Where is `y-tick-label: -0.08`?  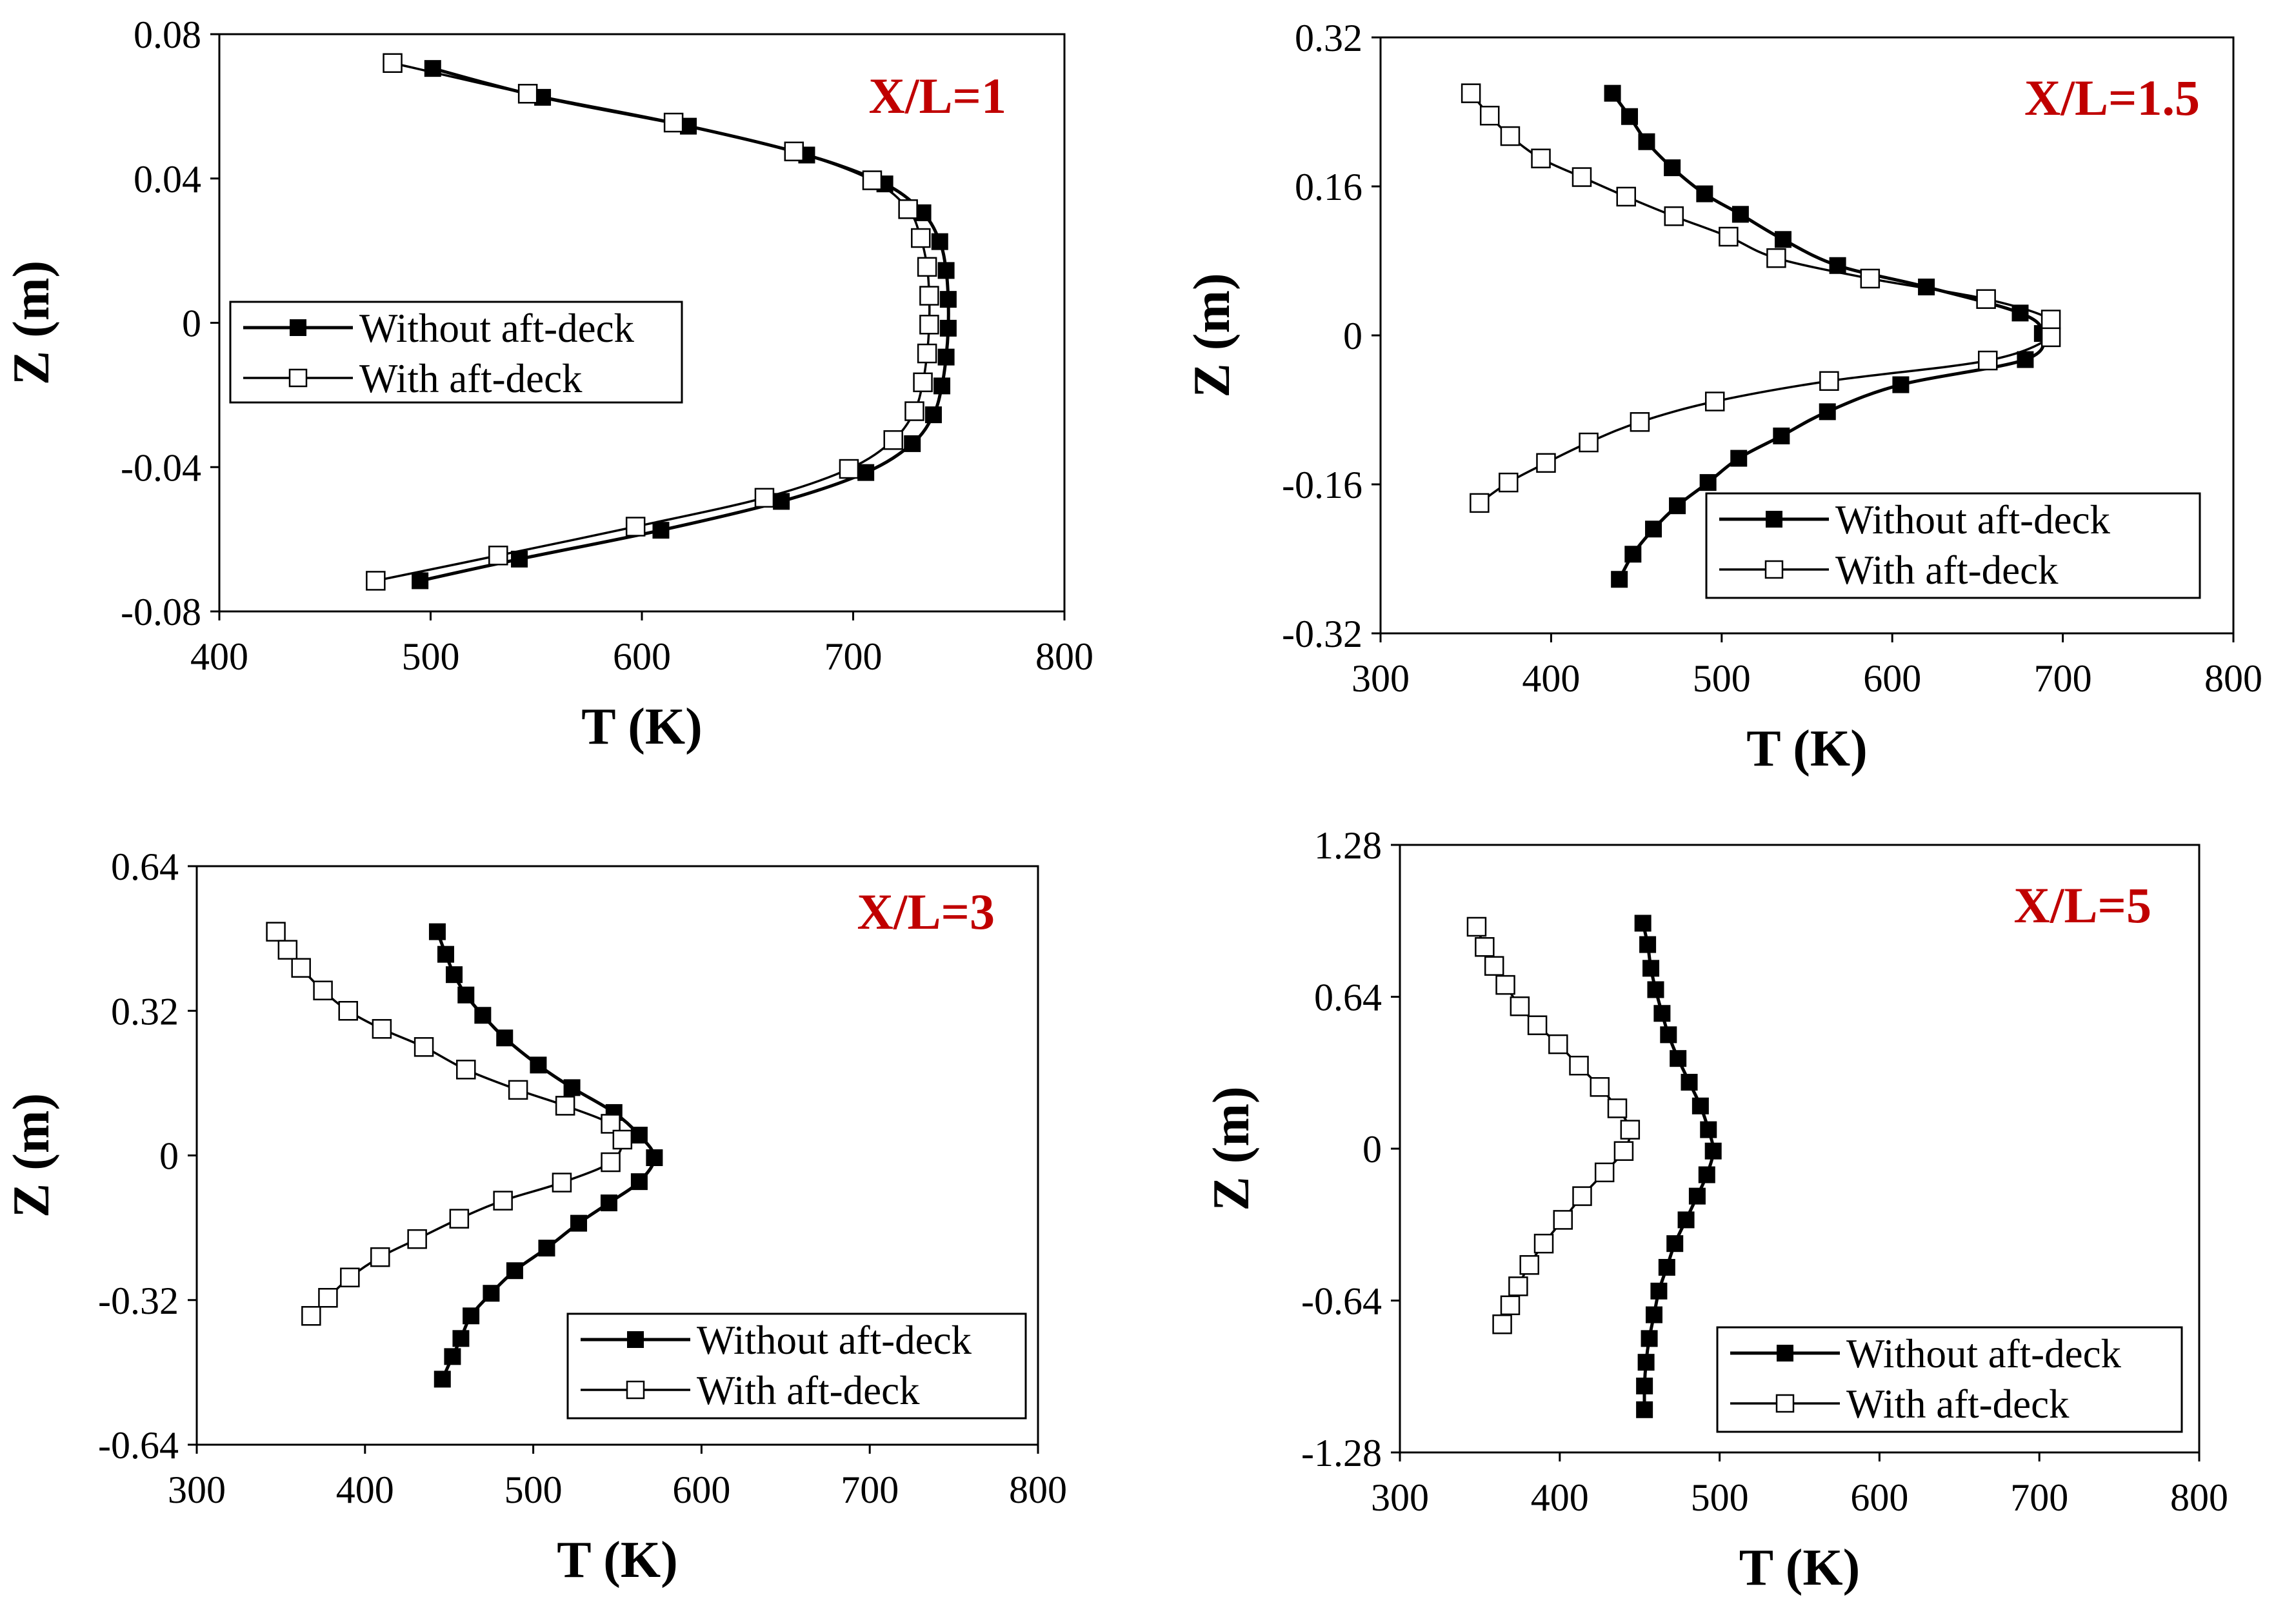
y-tick-label: -0.08 is located at coordinates (161, 612).